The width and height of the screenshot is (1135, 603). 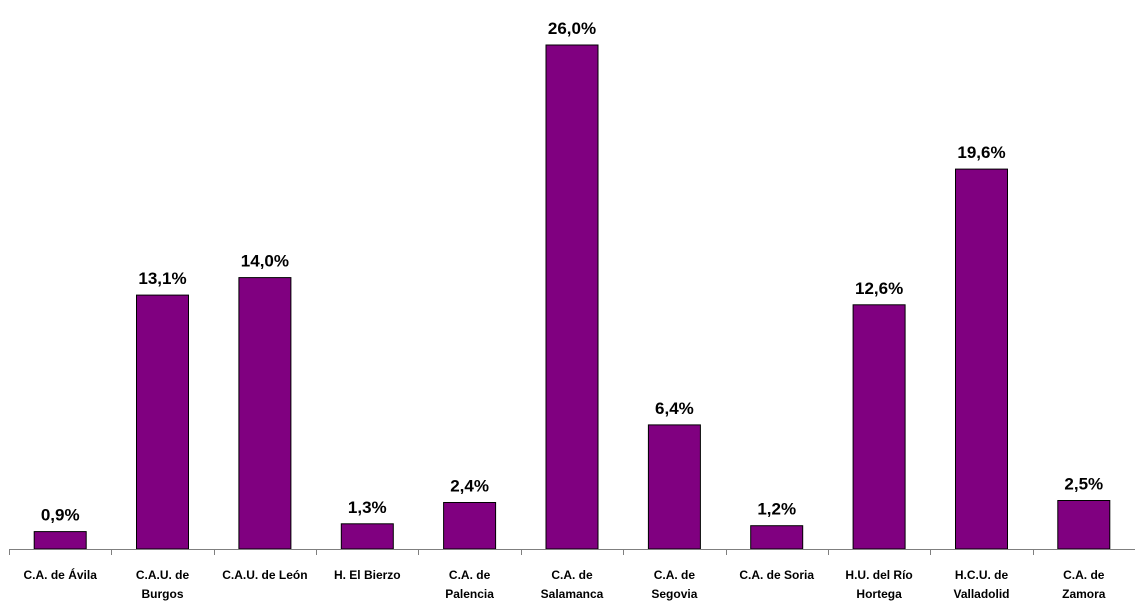 What do you see at coordinates (469, 594) in the screenshot?
I see `category-label-line: Palencia` at bounding box center [469, 594].